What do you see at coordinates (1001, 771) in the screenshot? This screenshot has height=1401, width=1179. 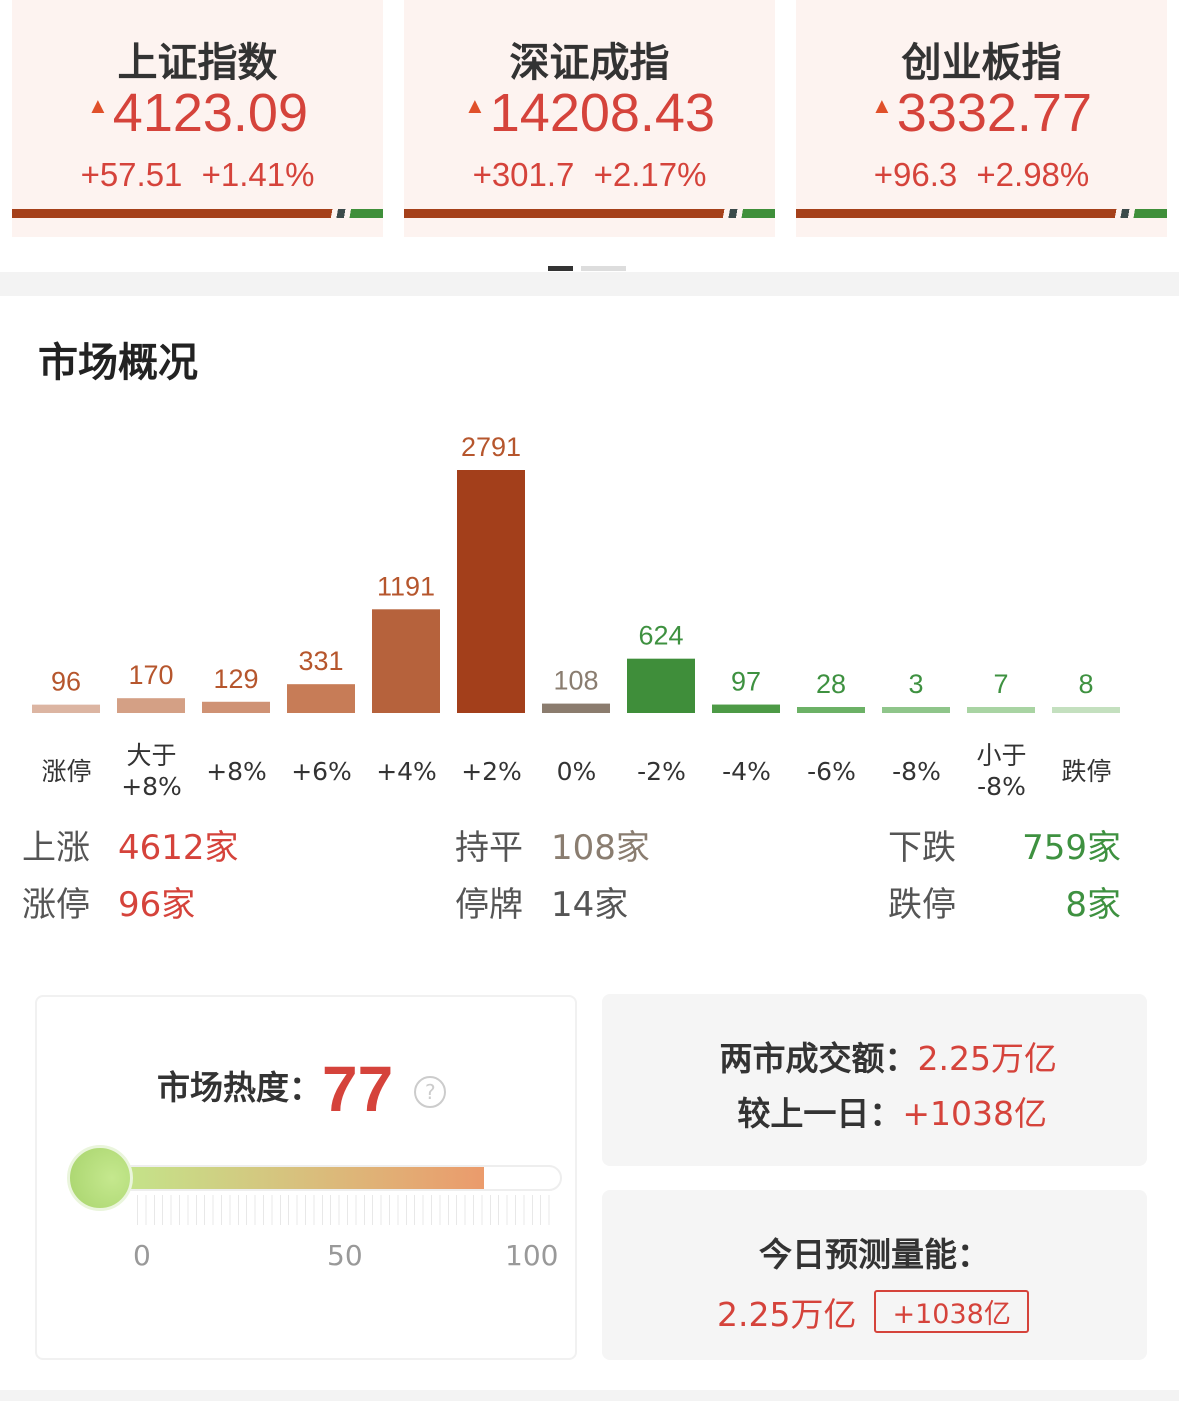 I see `category-label: 小于 -8%` at bounding box center [1001, 771].